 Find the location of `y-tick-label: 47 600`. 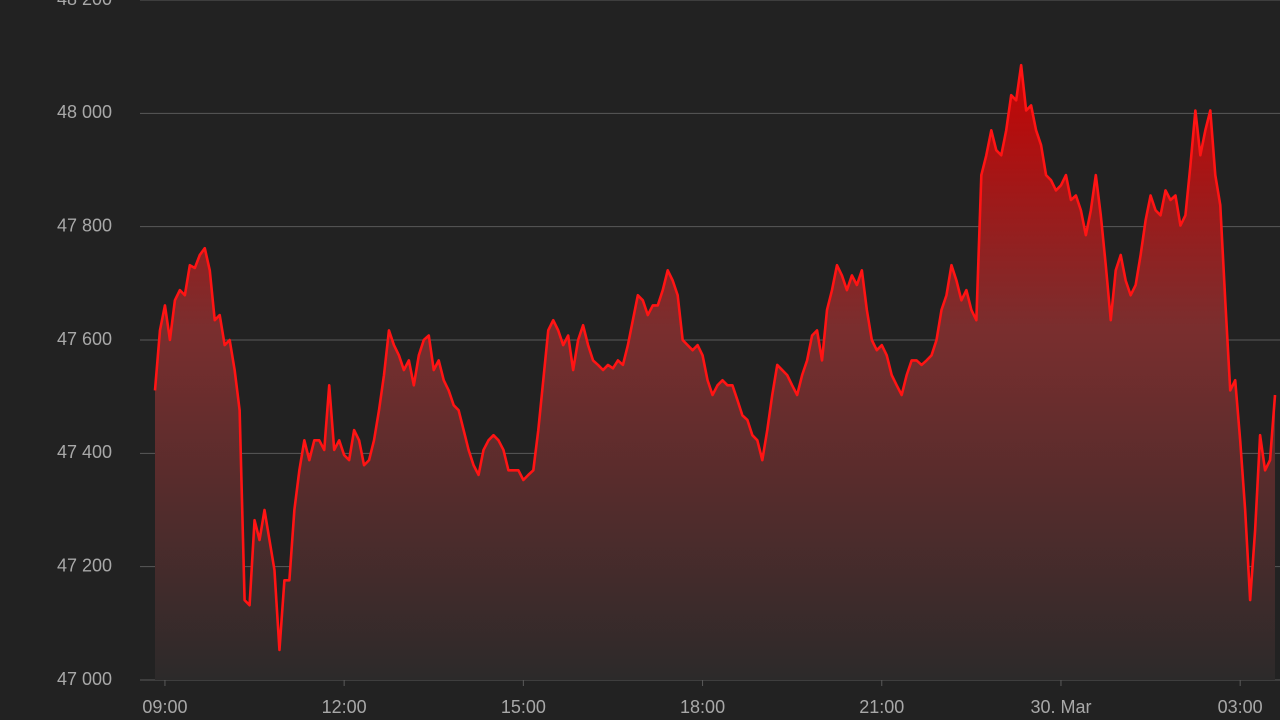

y-tick-label: 47 600 is located at coordinates (84, 339).